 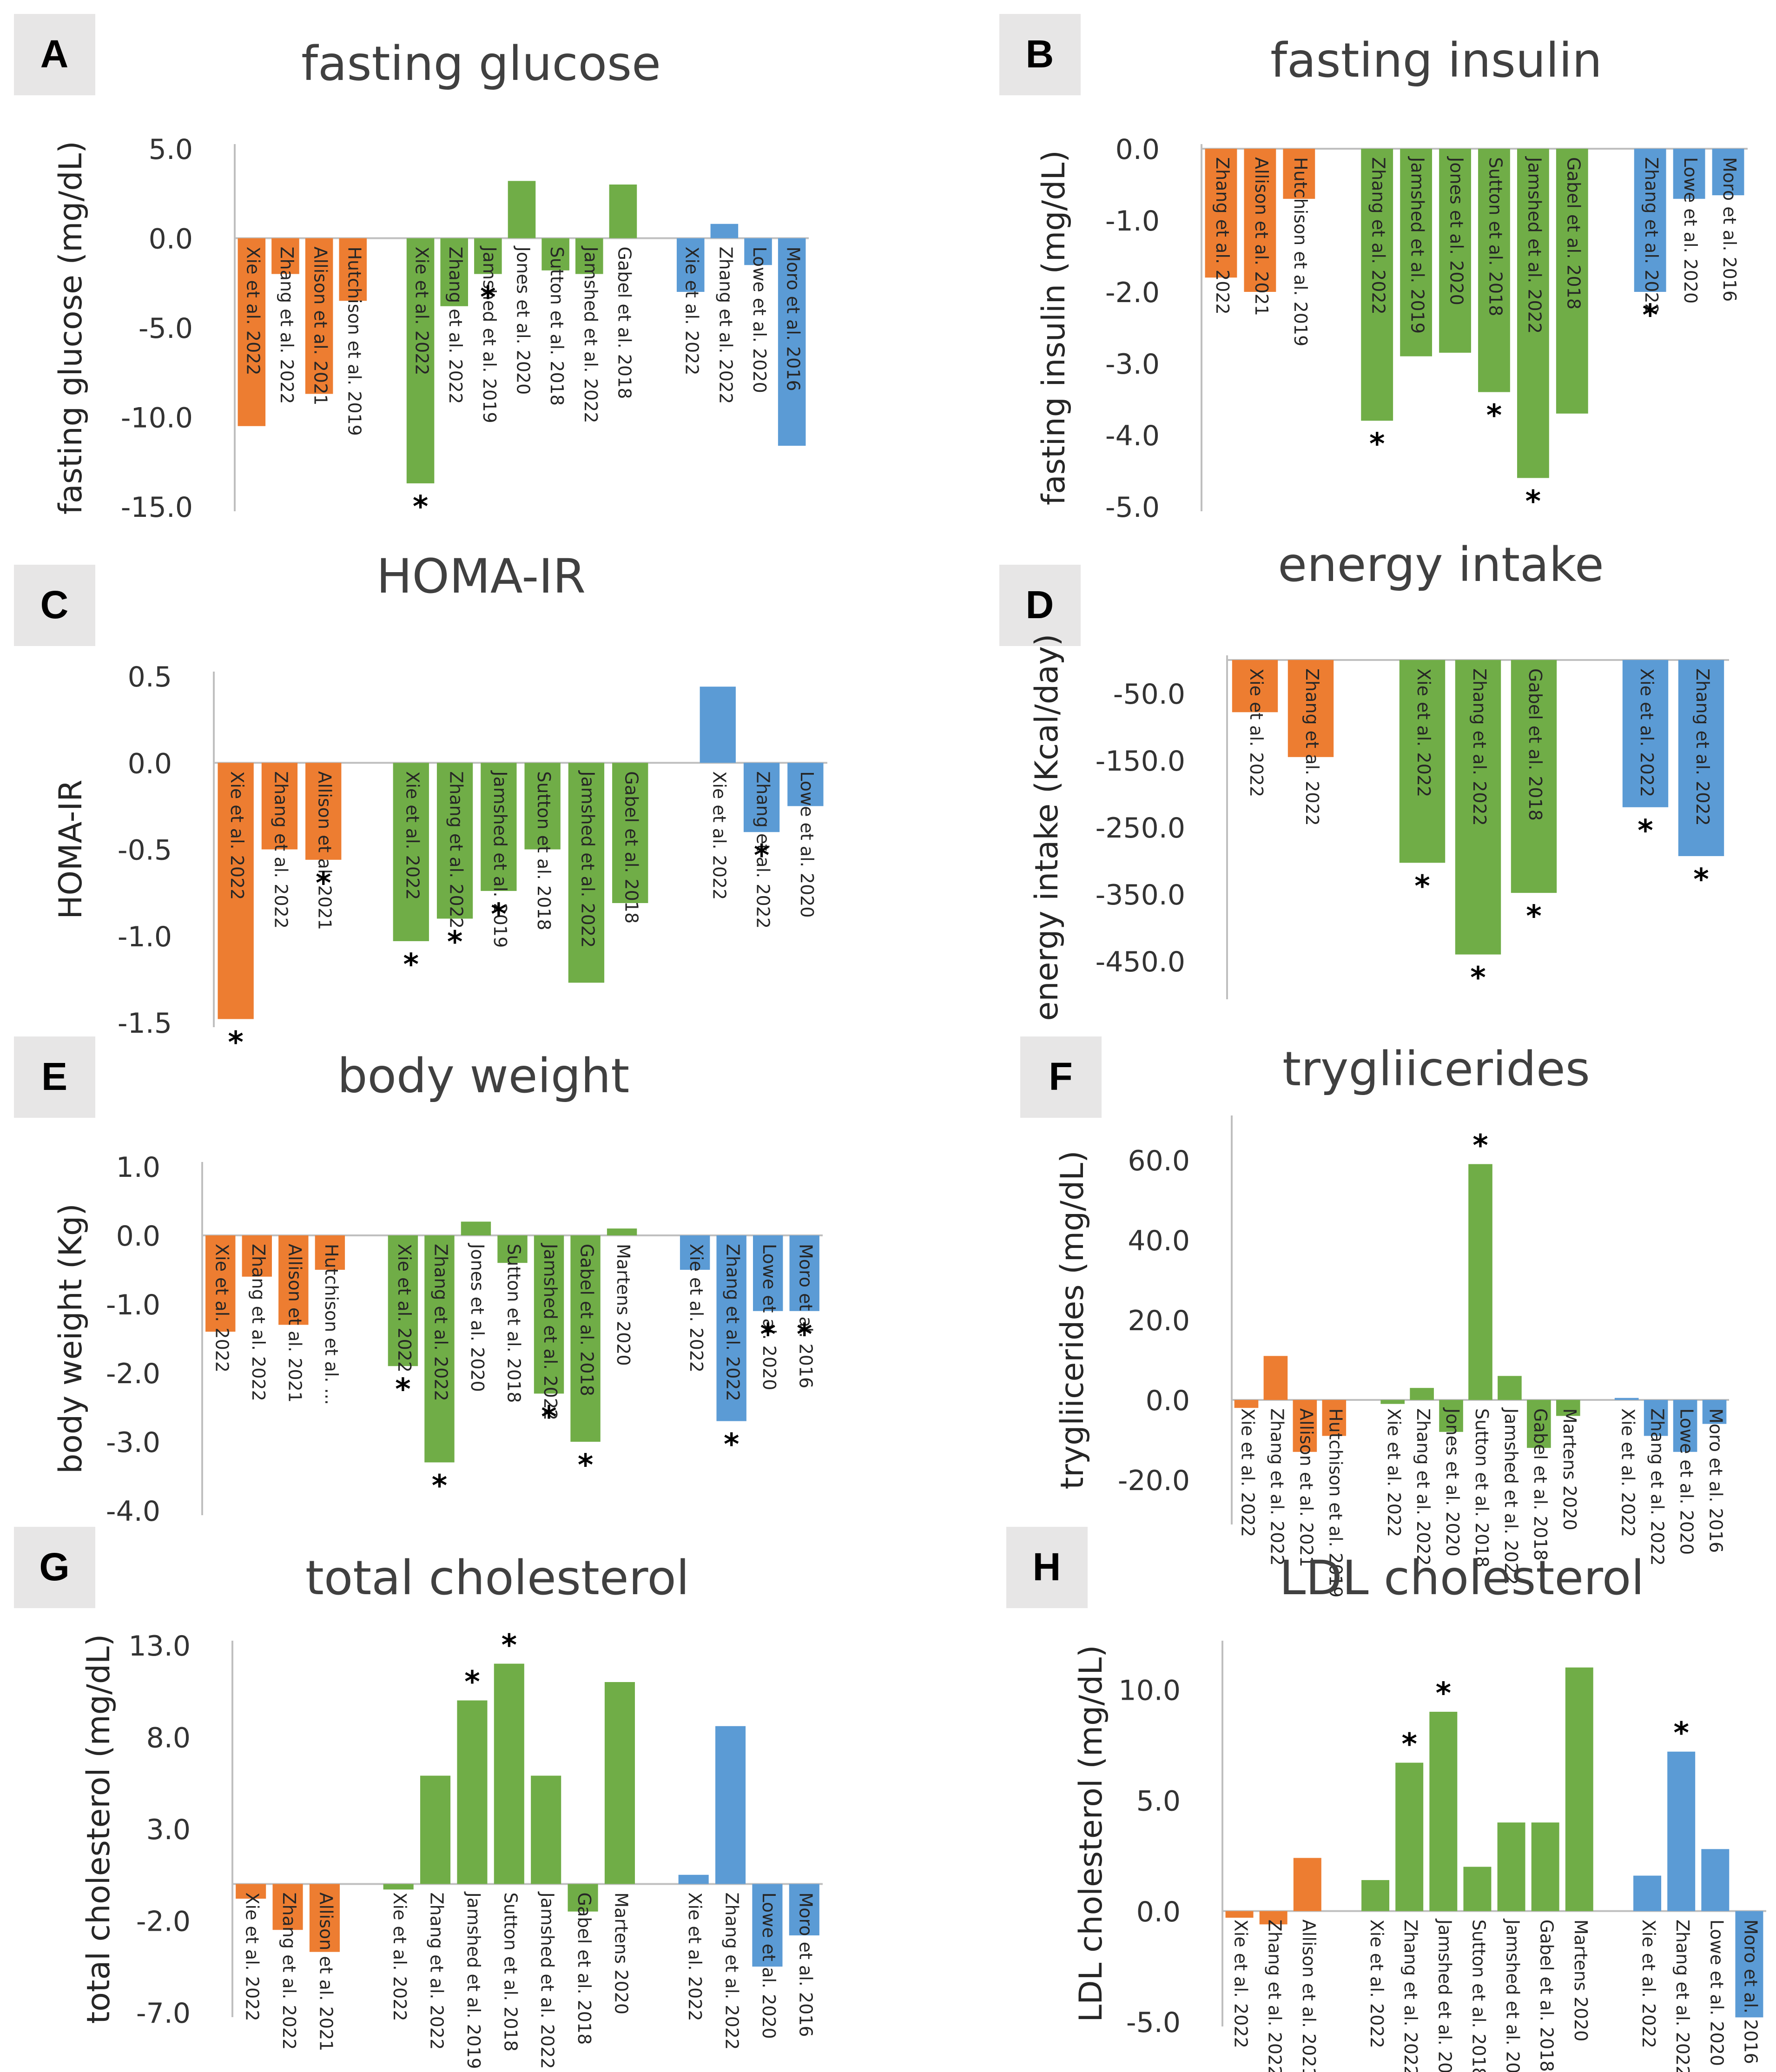 I want to click on y-axis-label: energy intake (Kcal/day), so click(x=1047, y=828).